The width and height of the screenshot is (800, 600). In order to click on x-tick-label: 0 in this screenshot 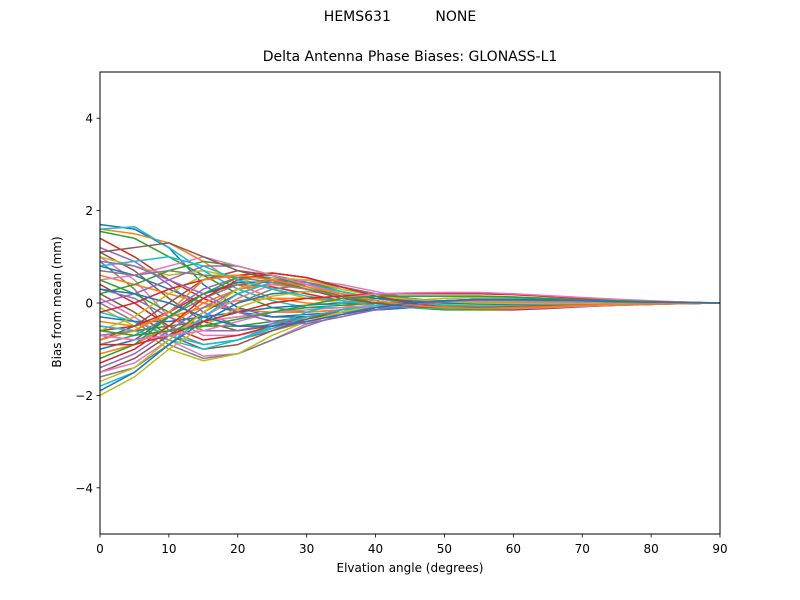, I will do `click(100, 549)`.